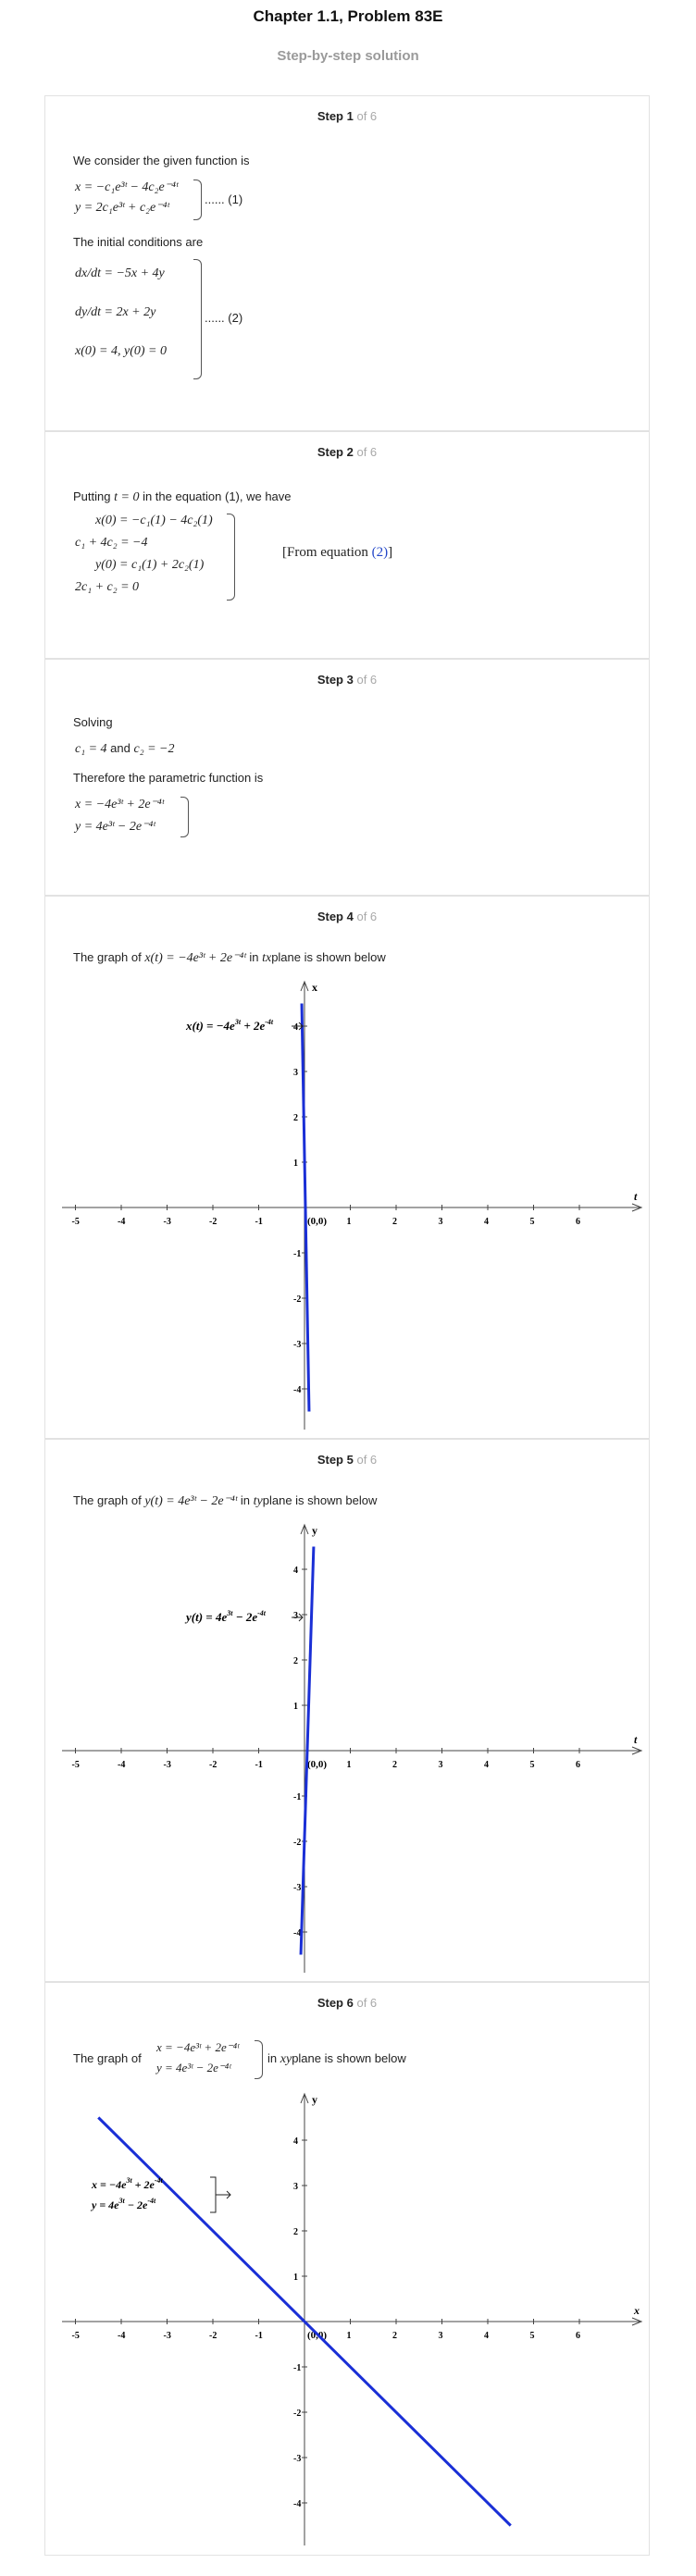 The image size is (696, 2576). I want to click on step-2-eq-3: y(0) = c₁(1) + 2c₂(1), so click(150, 565).